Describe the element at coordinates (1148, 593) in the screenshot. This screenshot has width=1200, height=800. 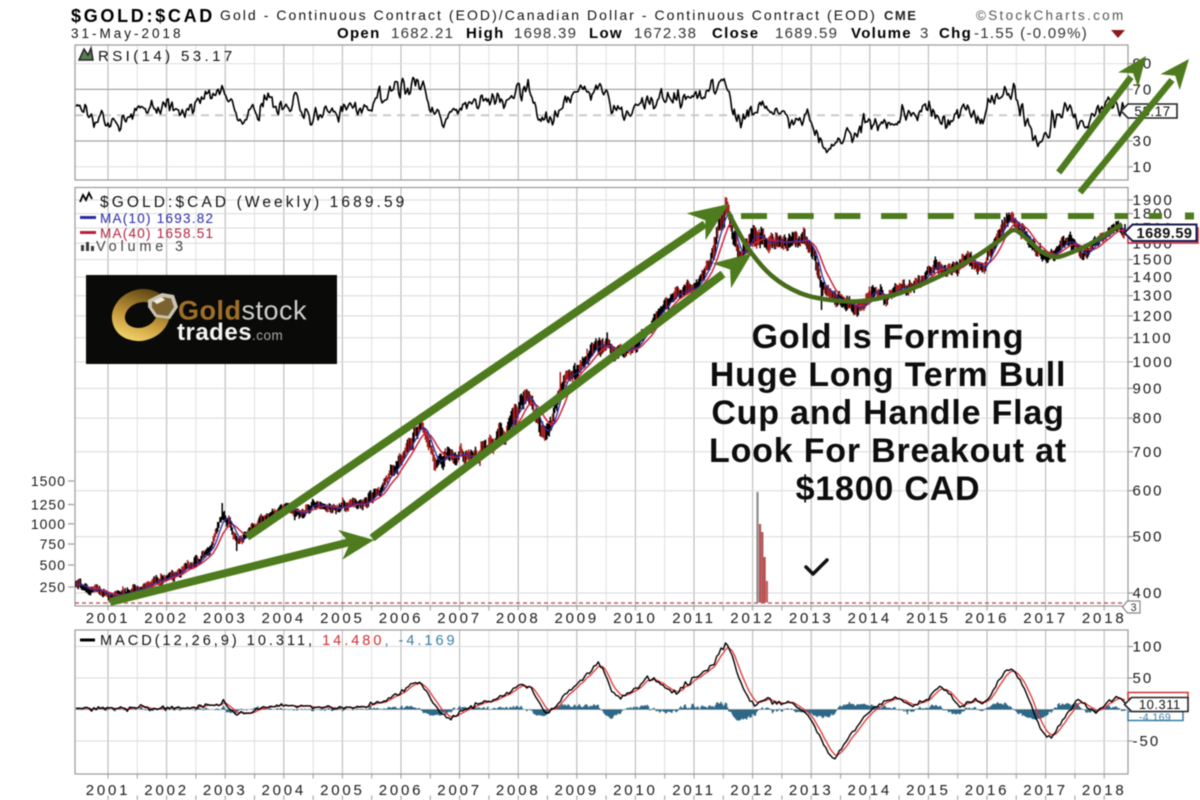
I see `svg-text: 400` at that location.